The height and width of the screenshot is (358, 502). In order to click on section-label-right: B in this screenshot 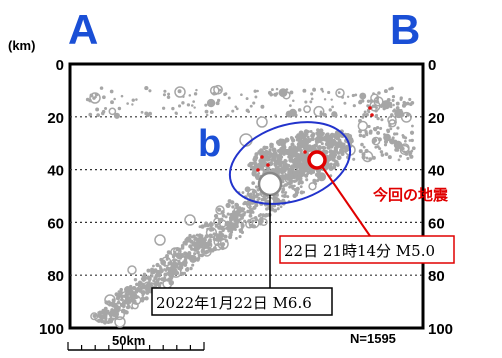, I will do `click(405, 29)`.